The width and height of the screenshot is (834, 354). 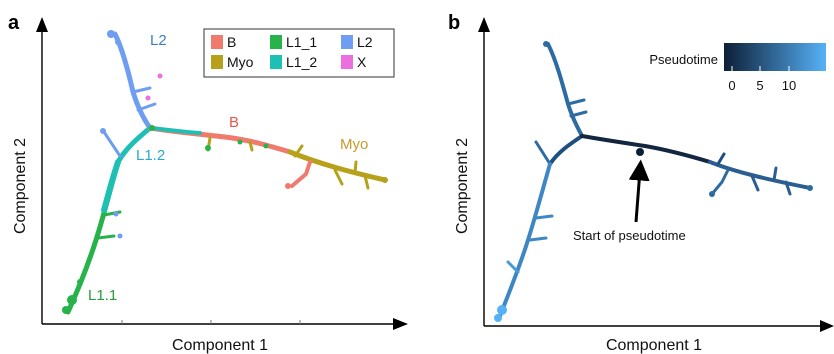 What do you see at coordinates (354, 144) in the screenshot?
I see `label-myo: Myo` at bounding box center [354, 144].